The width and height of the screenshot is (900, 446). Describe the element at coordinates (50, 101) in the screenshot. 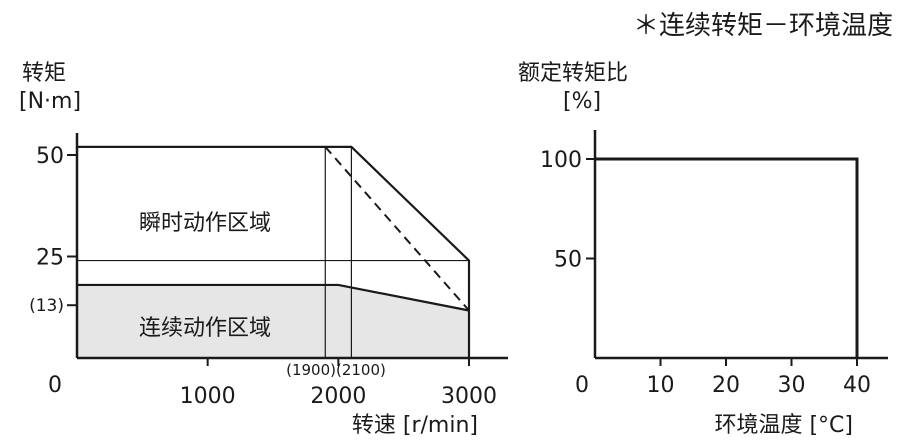

I see `torque-y-label-line2: [N·m]` at that location.